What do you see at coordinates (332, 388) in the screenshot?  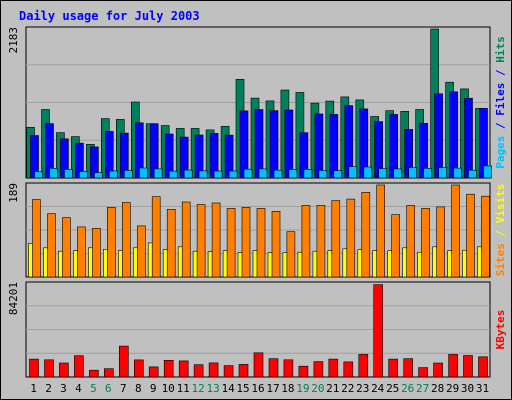 I see `day-label-21: 21` at bounding box center [332, 388].